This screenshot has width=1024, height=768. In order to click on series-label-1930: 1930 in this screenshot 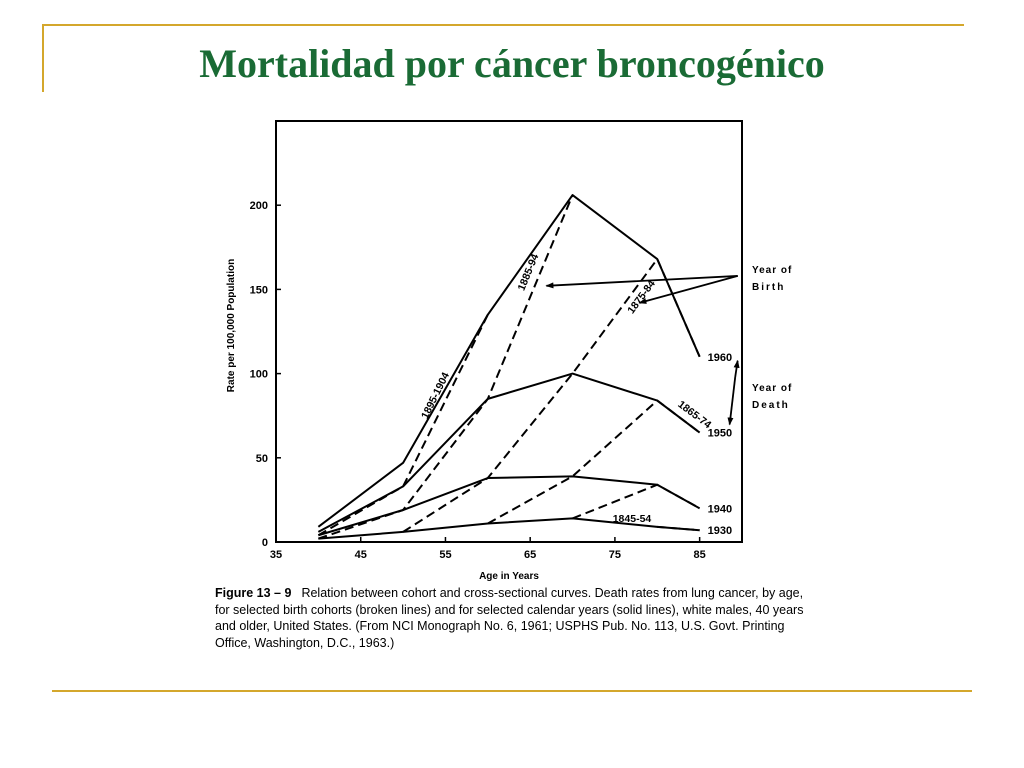, I will do `click(720, 531)`.